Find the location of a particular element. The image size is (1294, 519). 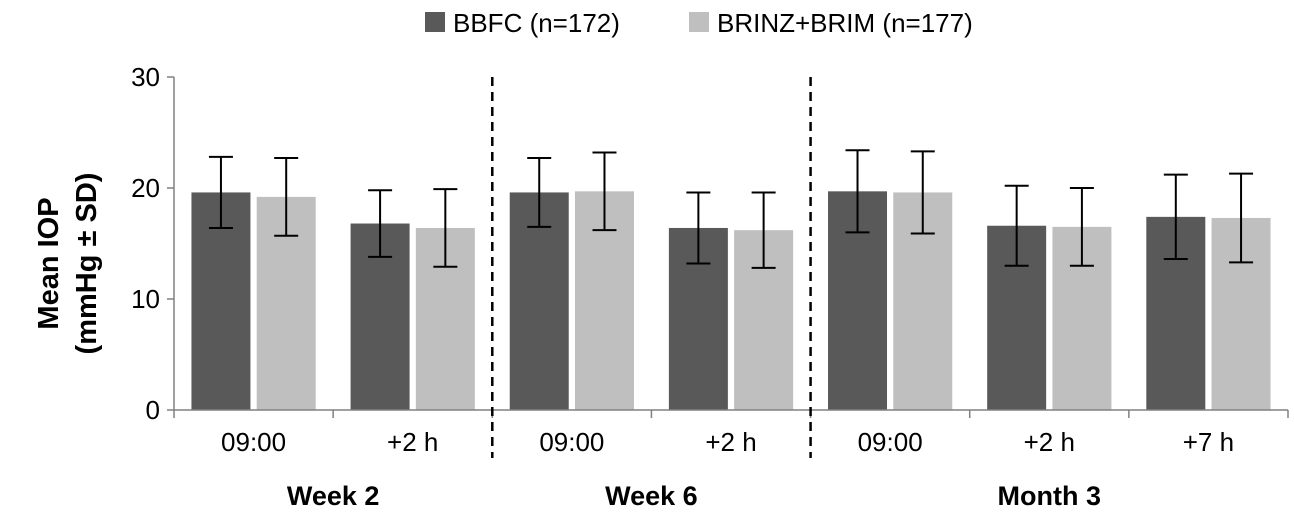

y-tick-label: 30 is located at coordinates (145, 77).